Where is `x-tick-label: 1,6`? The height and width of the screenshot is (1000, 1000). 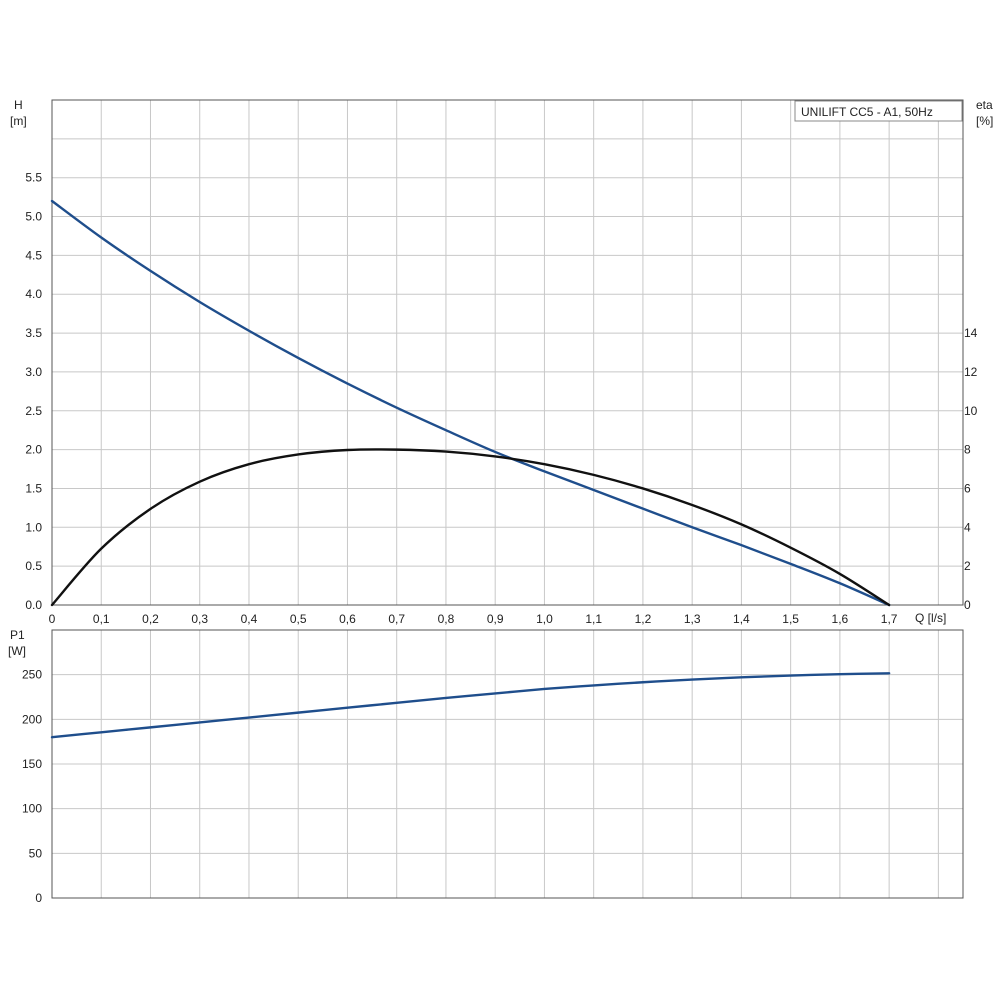
x-tick-label: 1,6 is located at coordinates (840, 619).